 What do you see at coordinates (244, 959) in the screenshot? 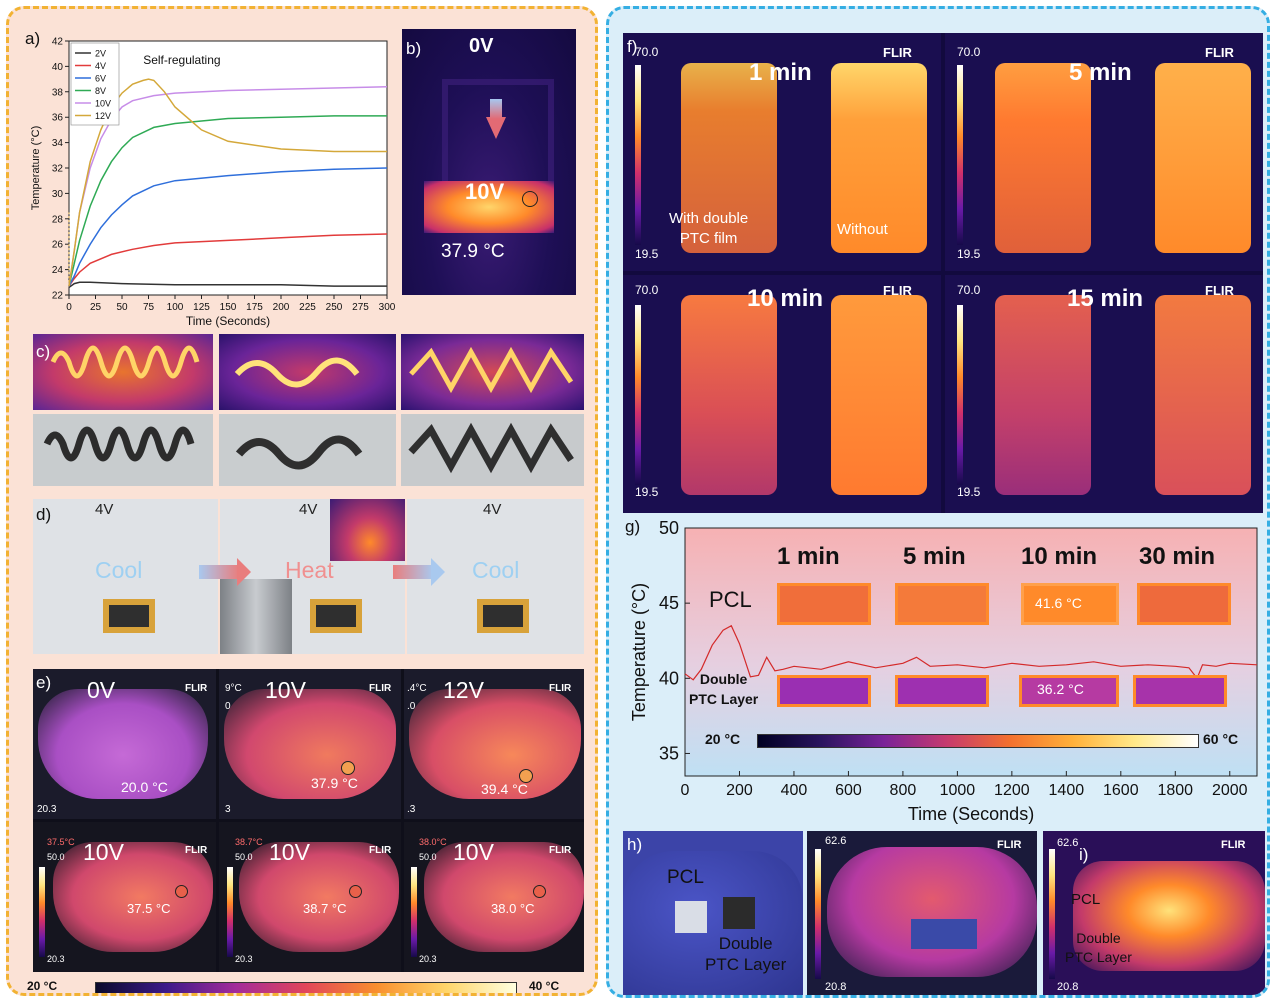
I see `e-min-b2: 20.3` at bounding box center [244, 959].